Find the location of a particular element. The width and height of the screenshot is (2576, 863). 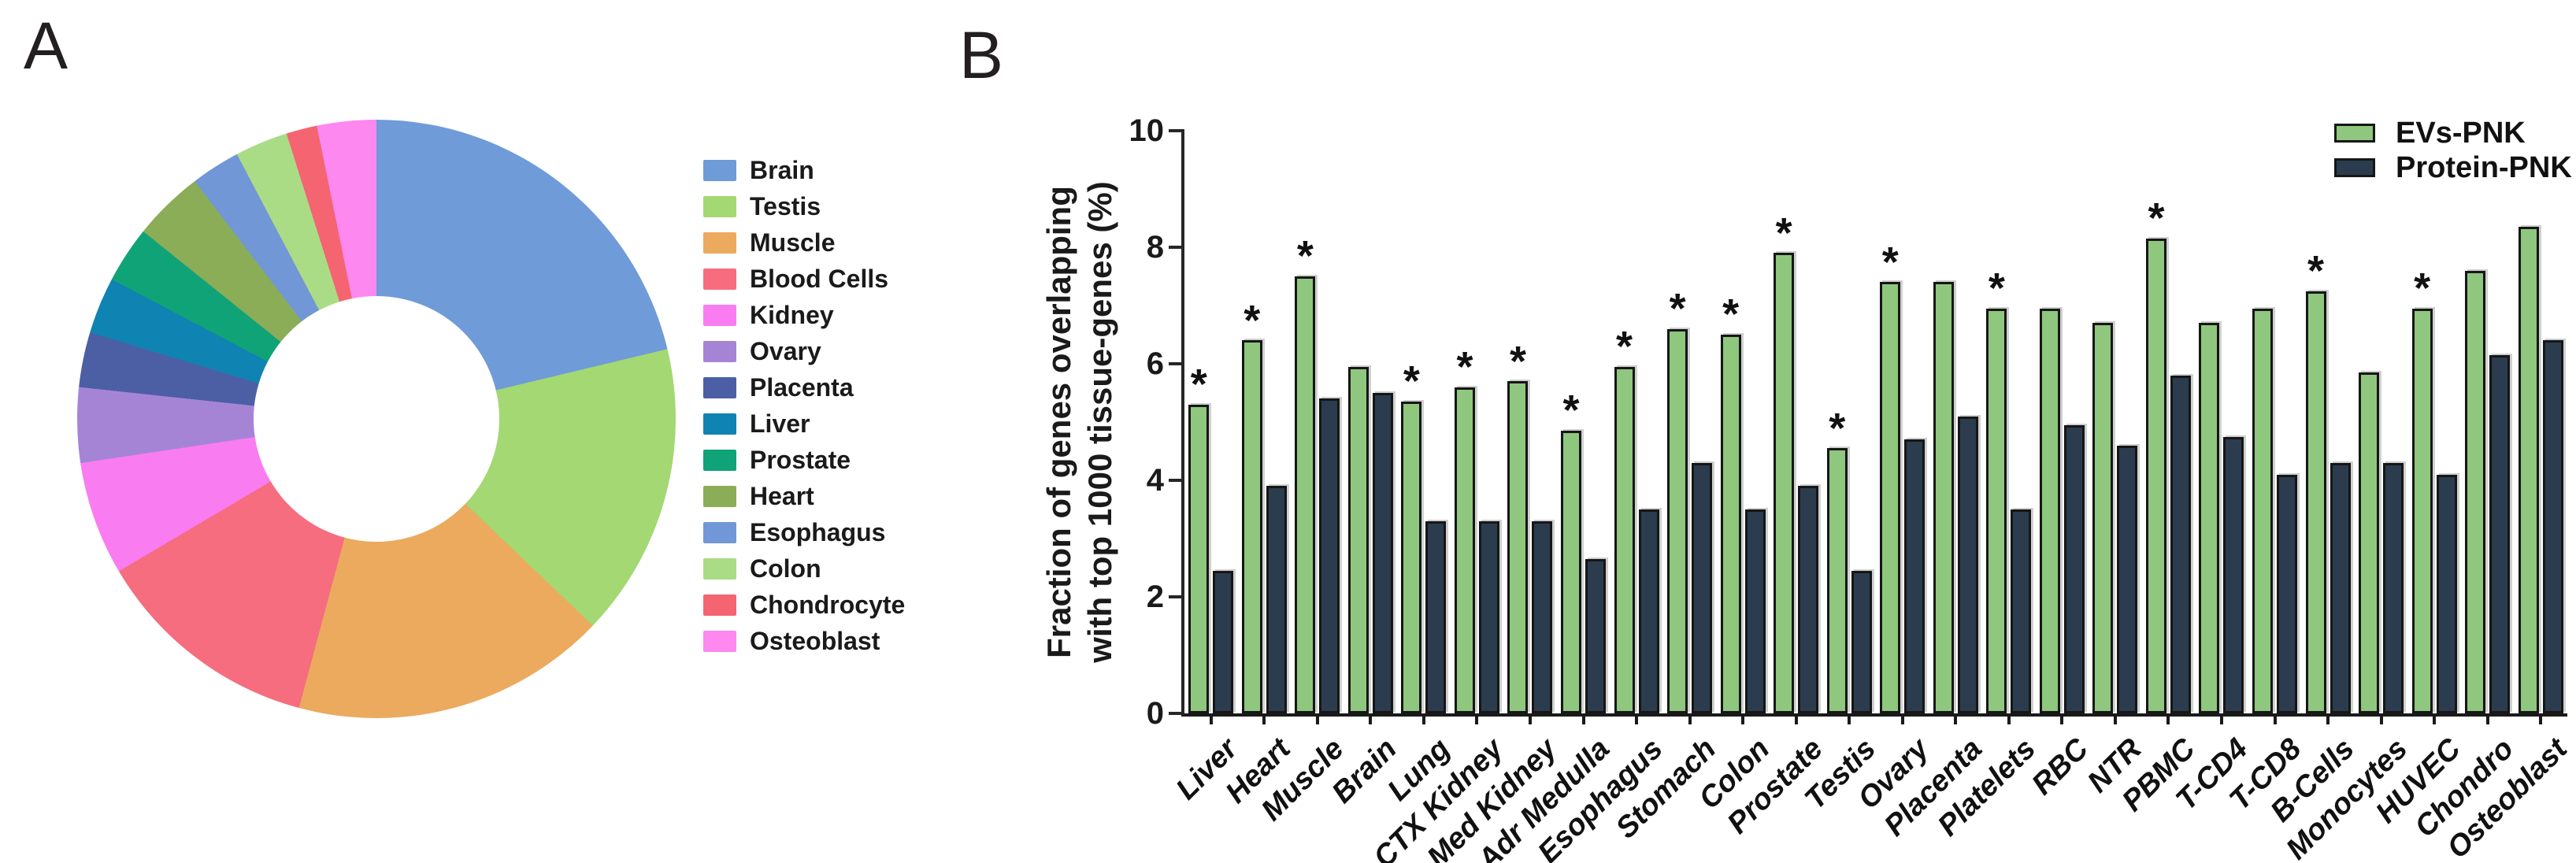

legend-item-label: Muscle is located at coordinates (793, 243).